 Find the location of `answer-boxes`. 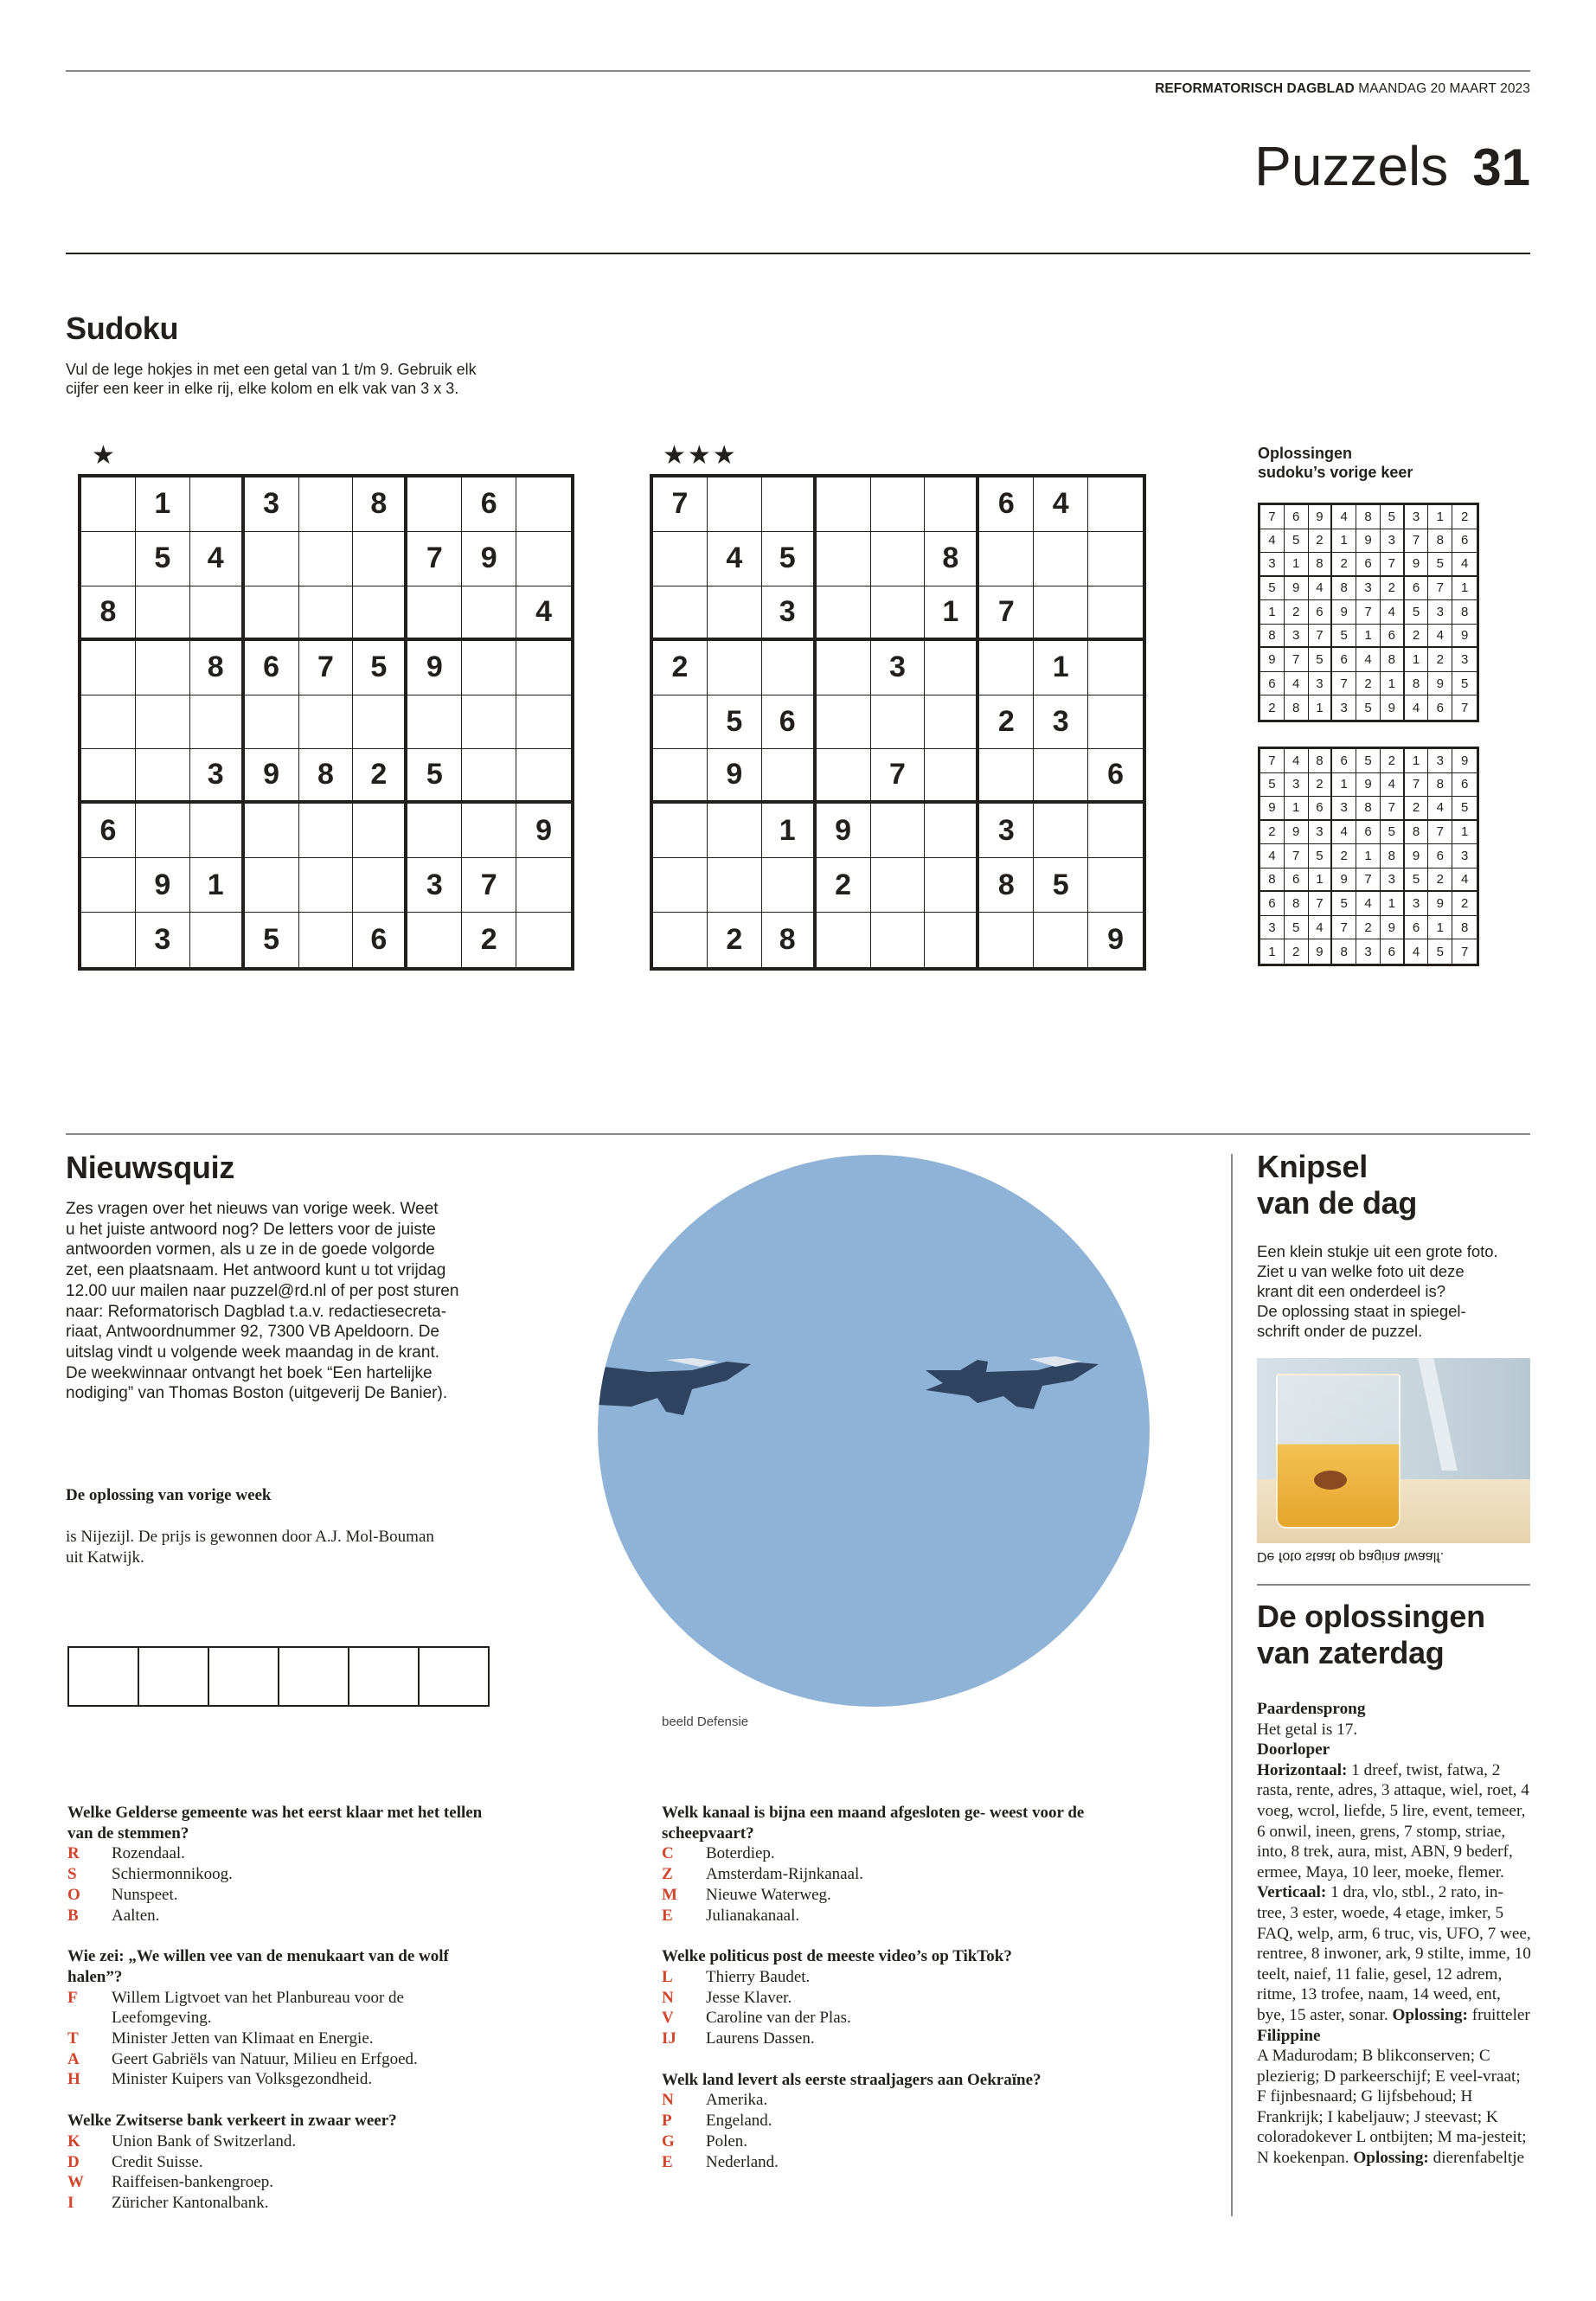

answer-boxes is located at coordinates (278, 1676).